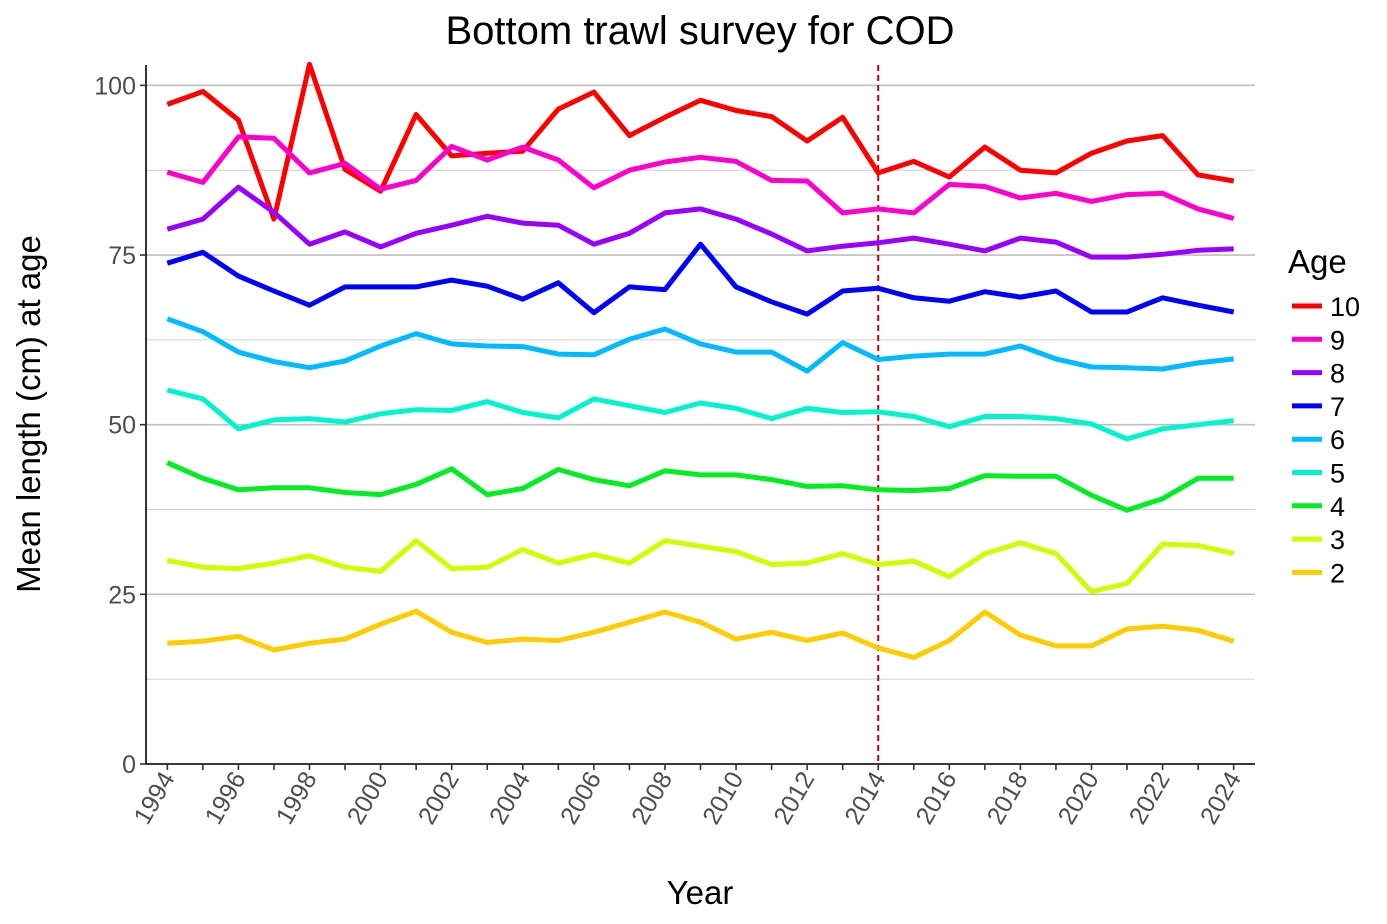 Image resolution: width=1387 pixels, height=924 pixels. What do you see at coordinates (1337, 374) in the screenshot?
I see `legend-label-age-8: 8` at bounding box center [1337, 374].